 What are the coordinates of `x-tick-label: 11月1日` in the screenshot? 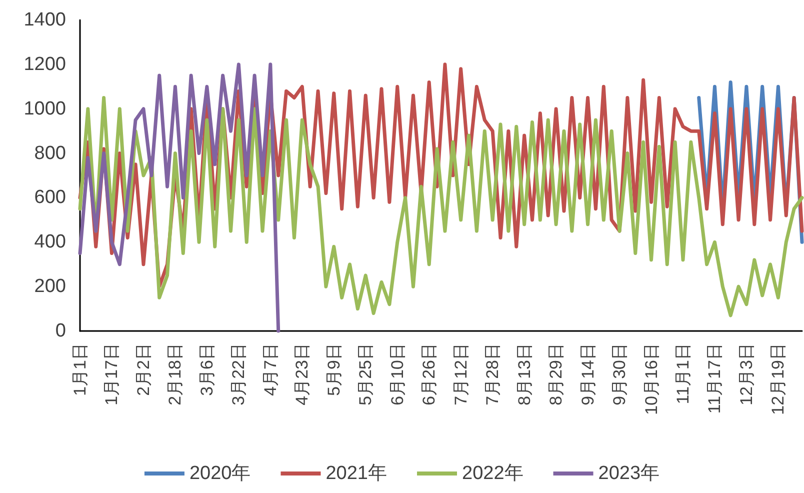 It's located at (682, 373).